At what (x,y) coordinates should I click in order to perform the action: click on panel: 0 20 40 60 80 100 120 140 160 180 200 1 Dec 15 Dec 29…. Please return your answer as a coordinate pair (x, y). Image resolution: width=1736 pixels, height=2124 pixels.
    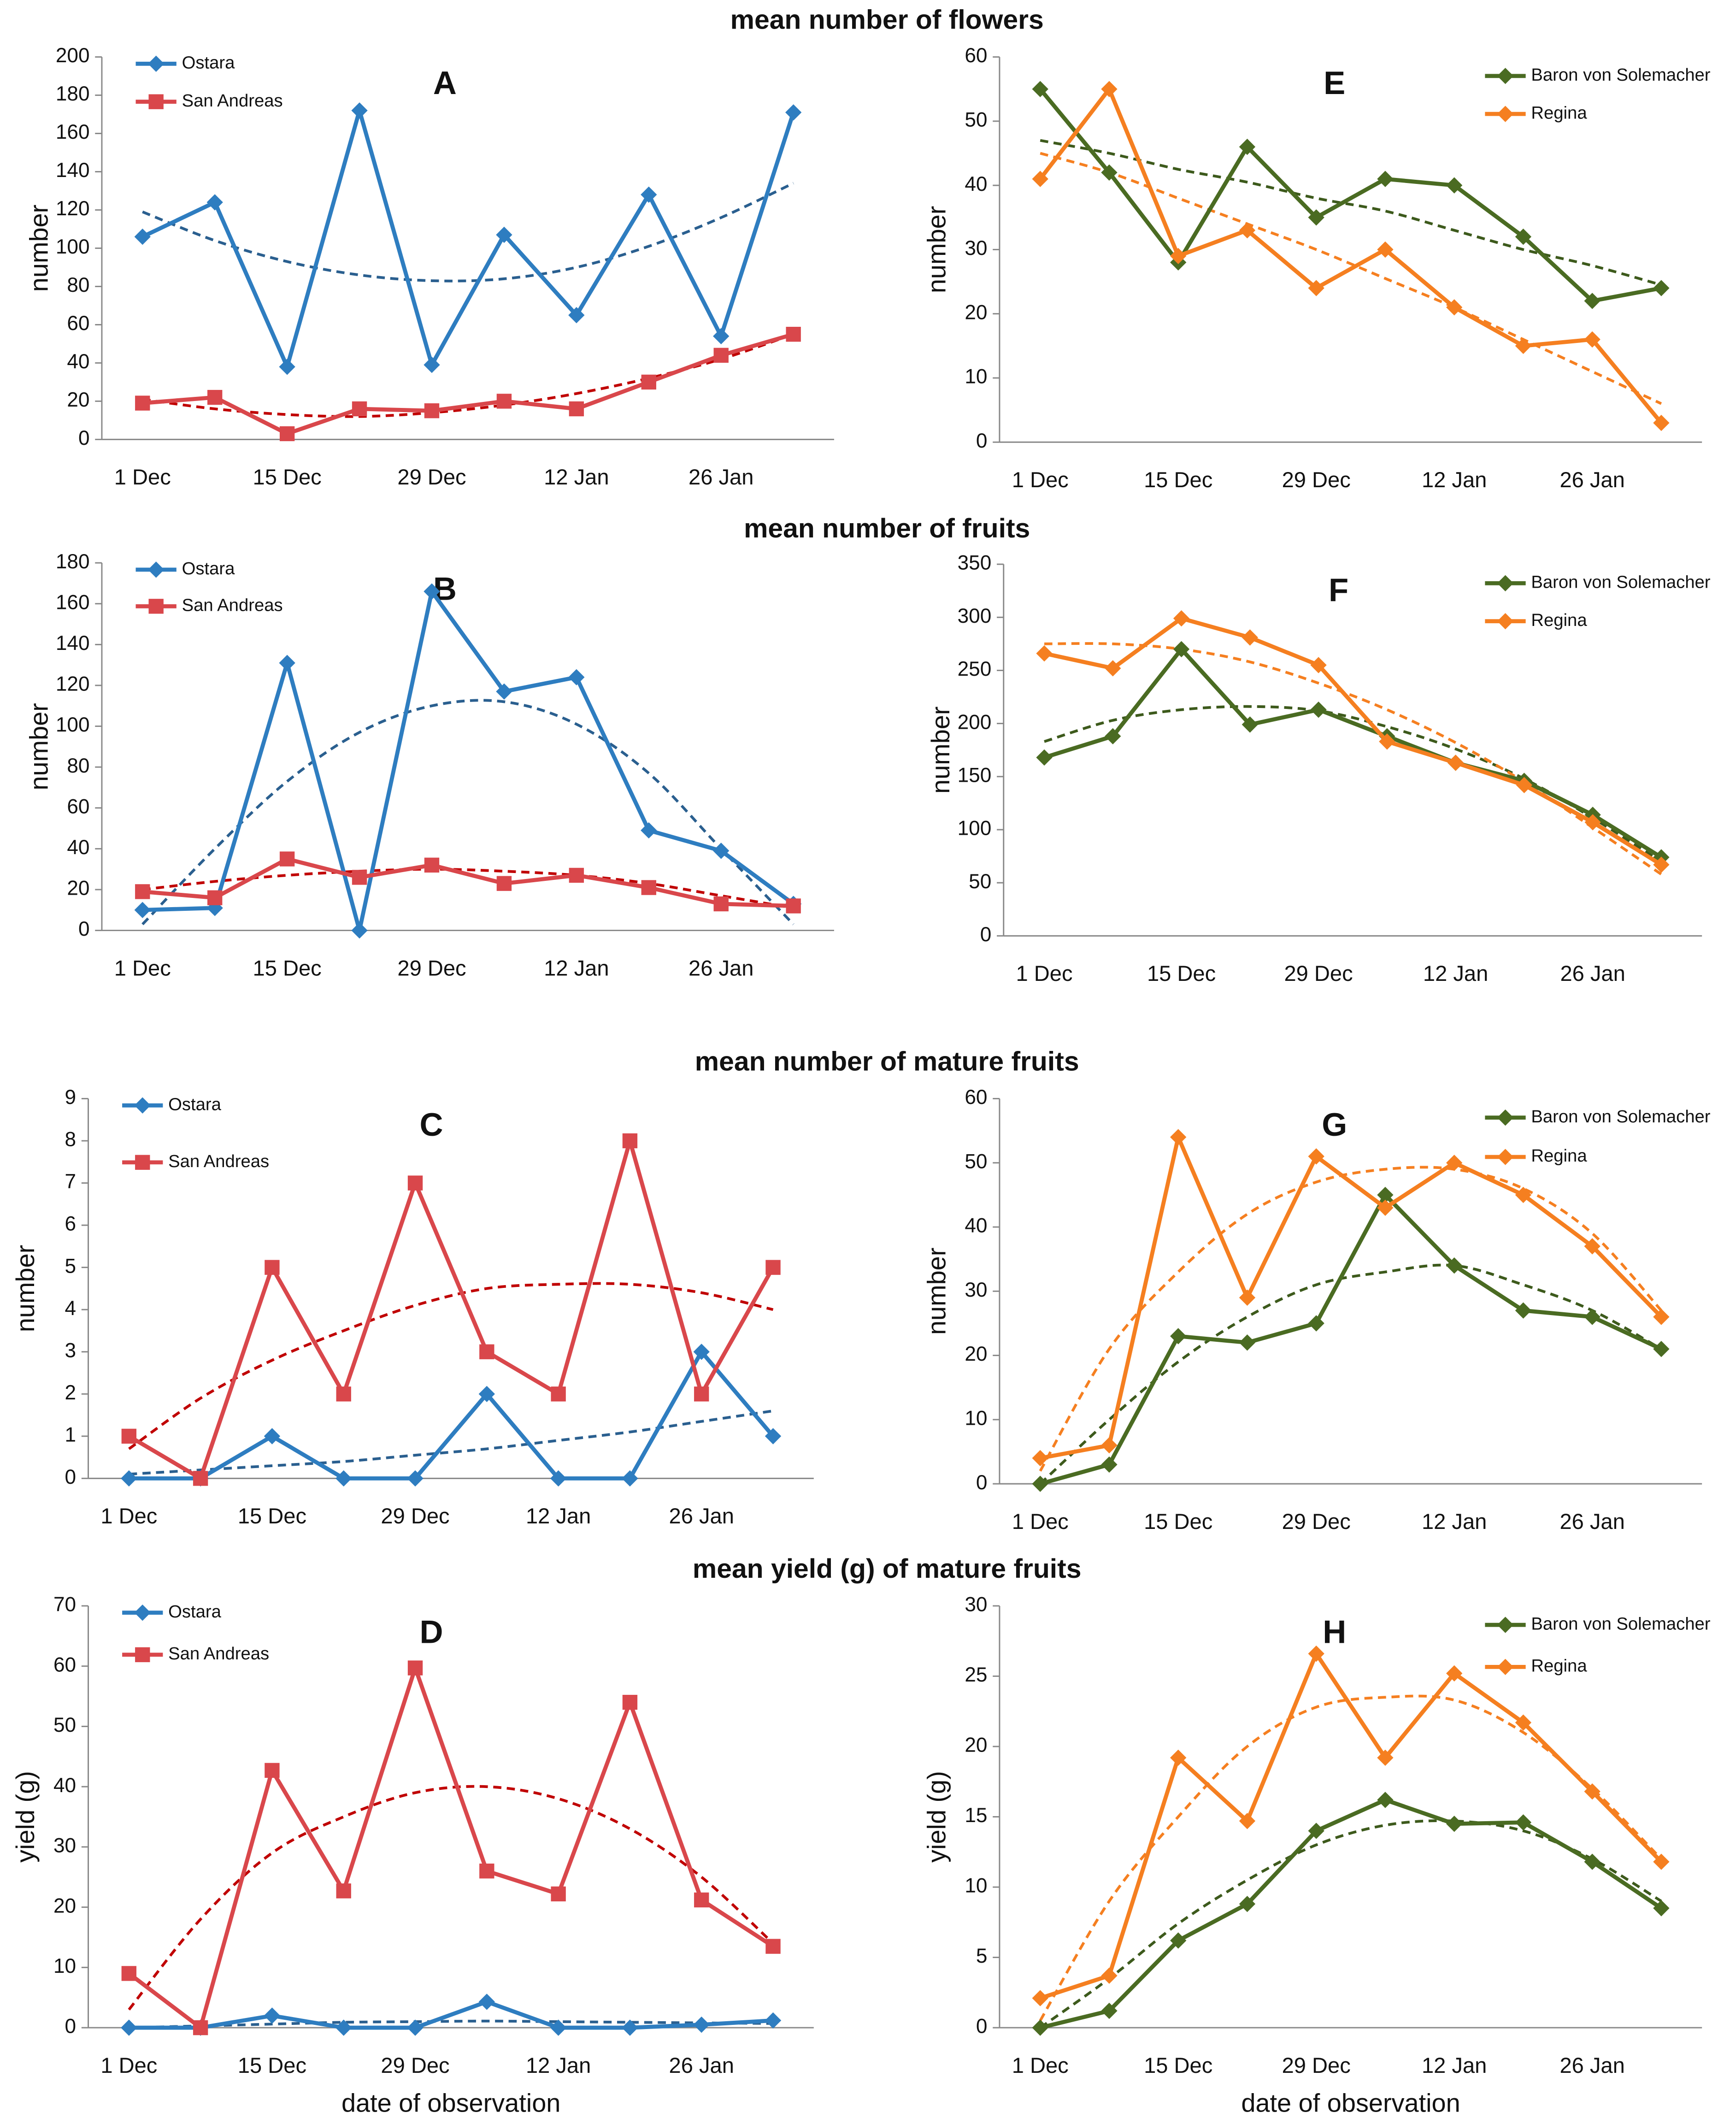
    Looking at the image, I should click on (429, 266).